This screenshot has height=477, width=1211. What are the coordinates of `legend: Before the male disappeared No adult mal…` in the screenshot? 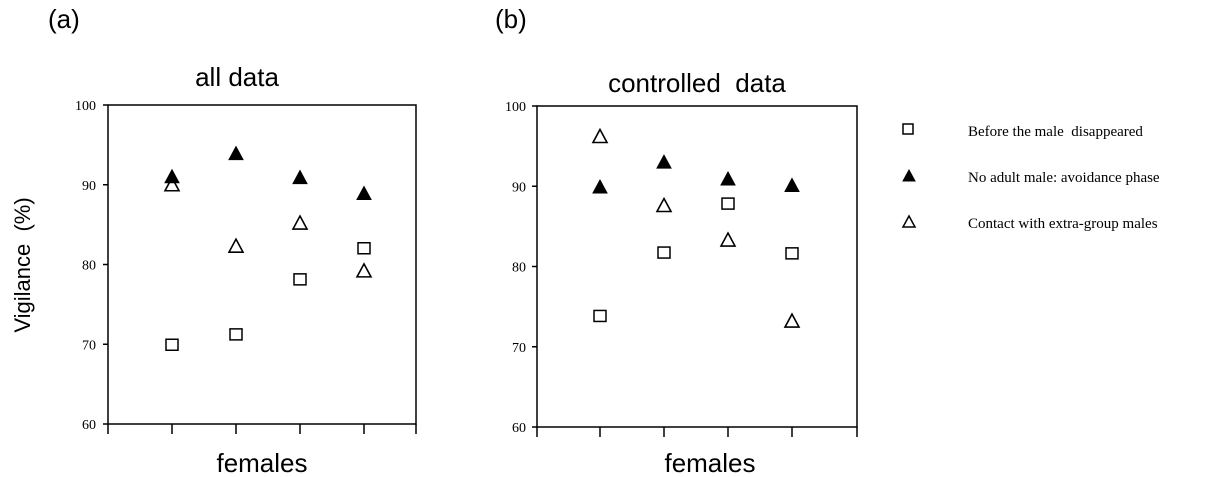 It's located at (1030, 177).